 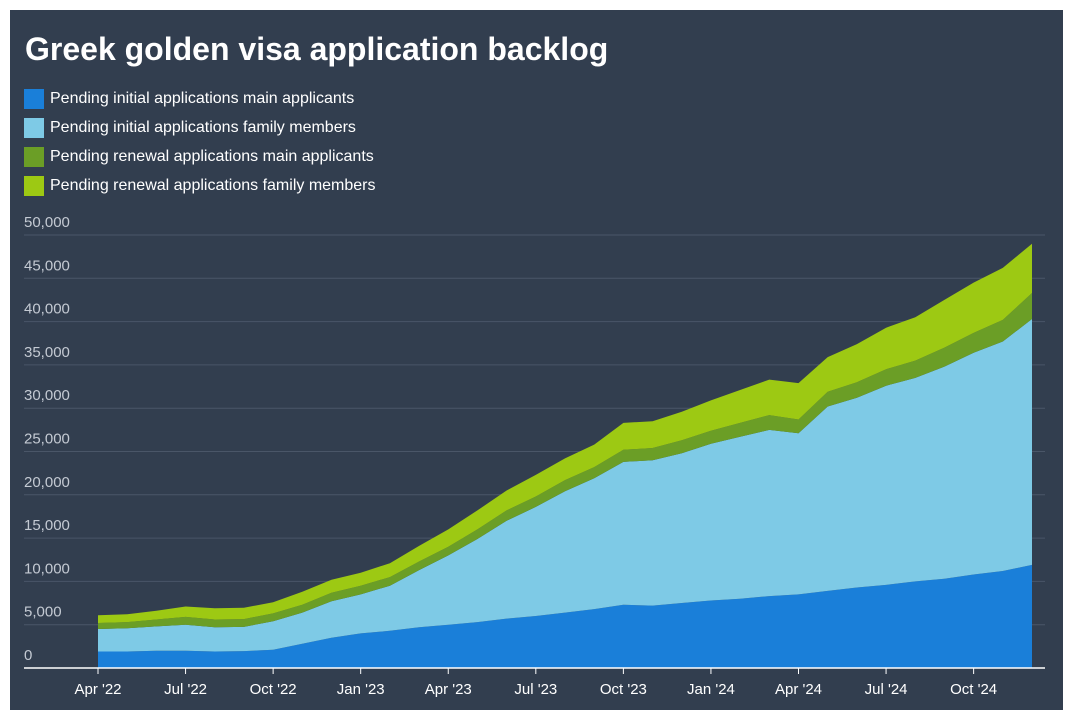 What do you see at coordinates (47, 395) in the screenshot?
I see `y-tick-label: 30,000` at bounding box center [47, 395].